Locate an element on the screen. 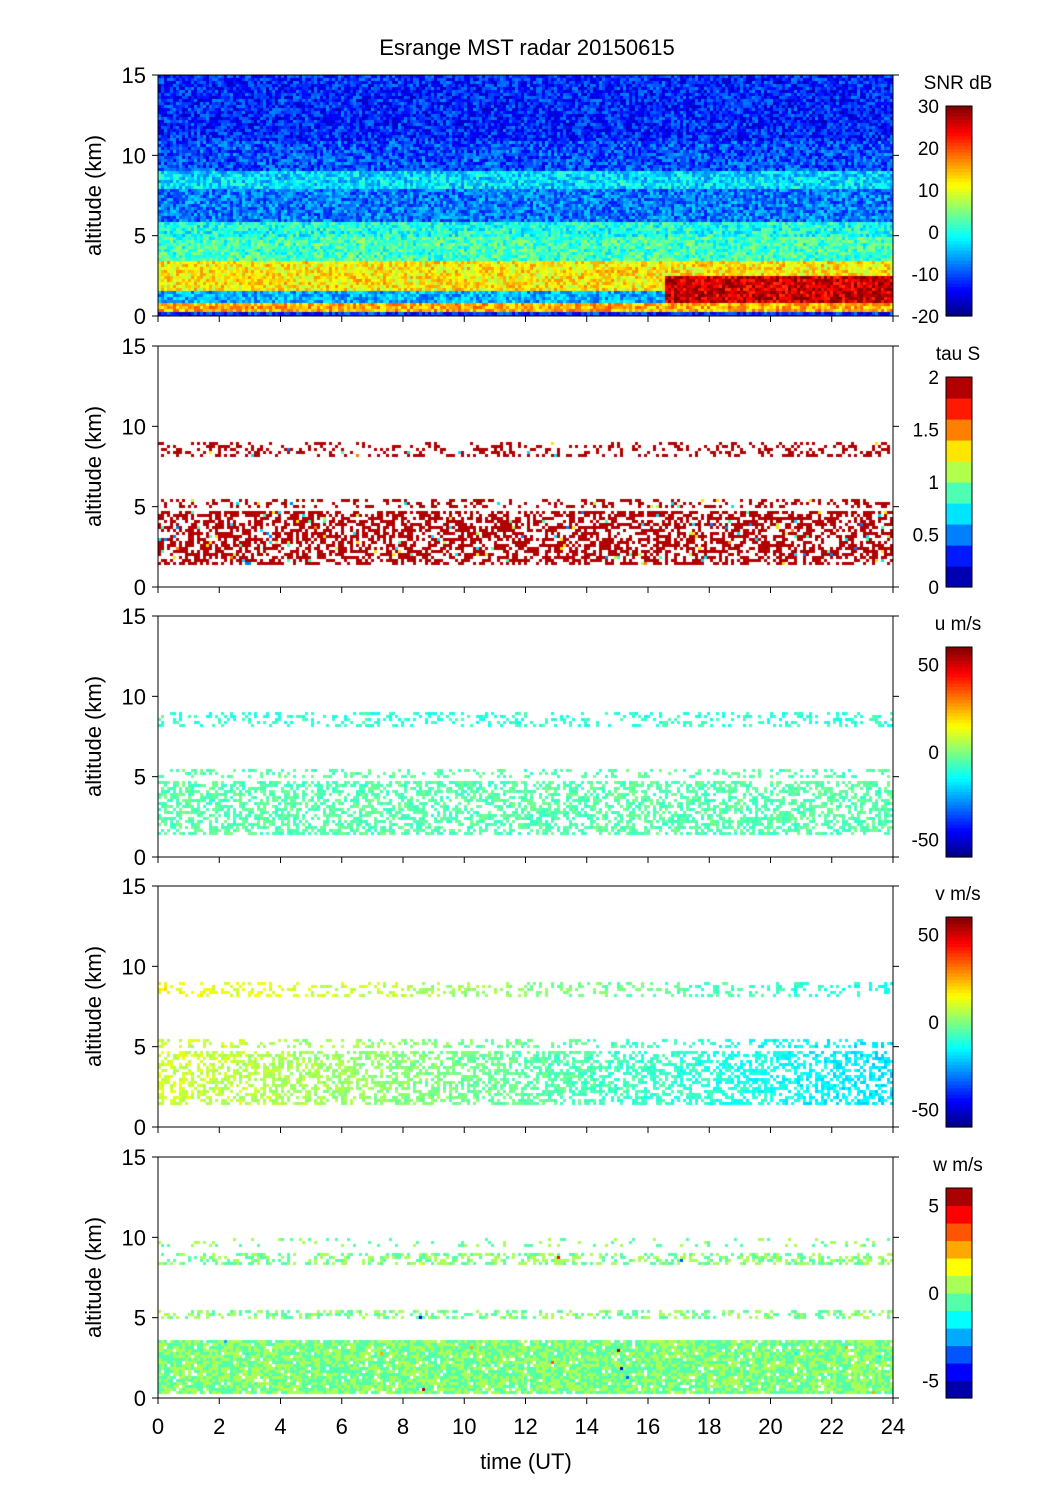 Image resolution: width=1051 pixels, height=1501 pixels. colorbar-frame-snr is located at coordinates (959, 211).